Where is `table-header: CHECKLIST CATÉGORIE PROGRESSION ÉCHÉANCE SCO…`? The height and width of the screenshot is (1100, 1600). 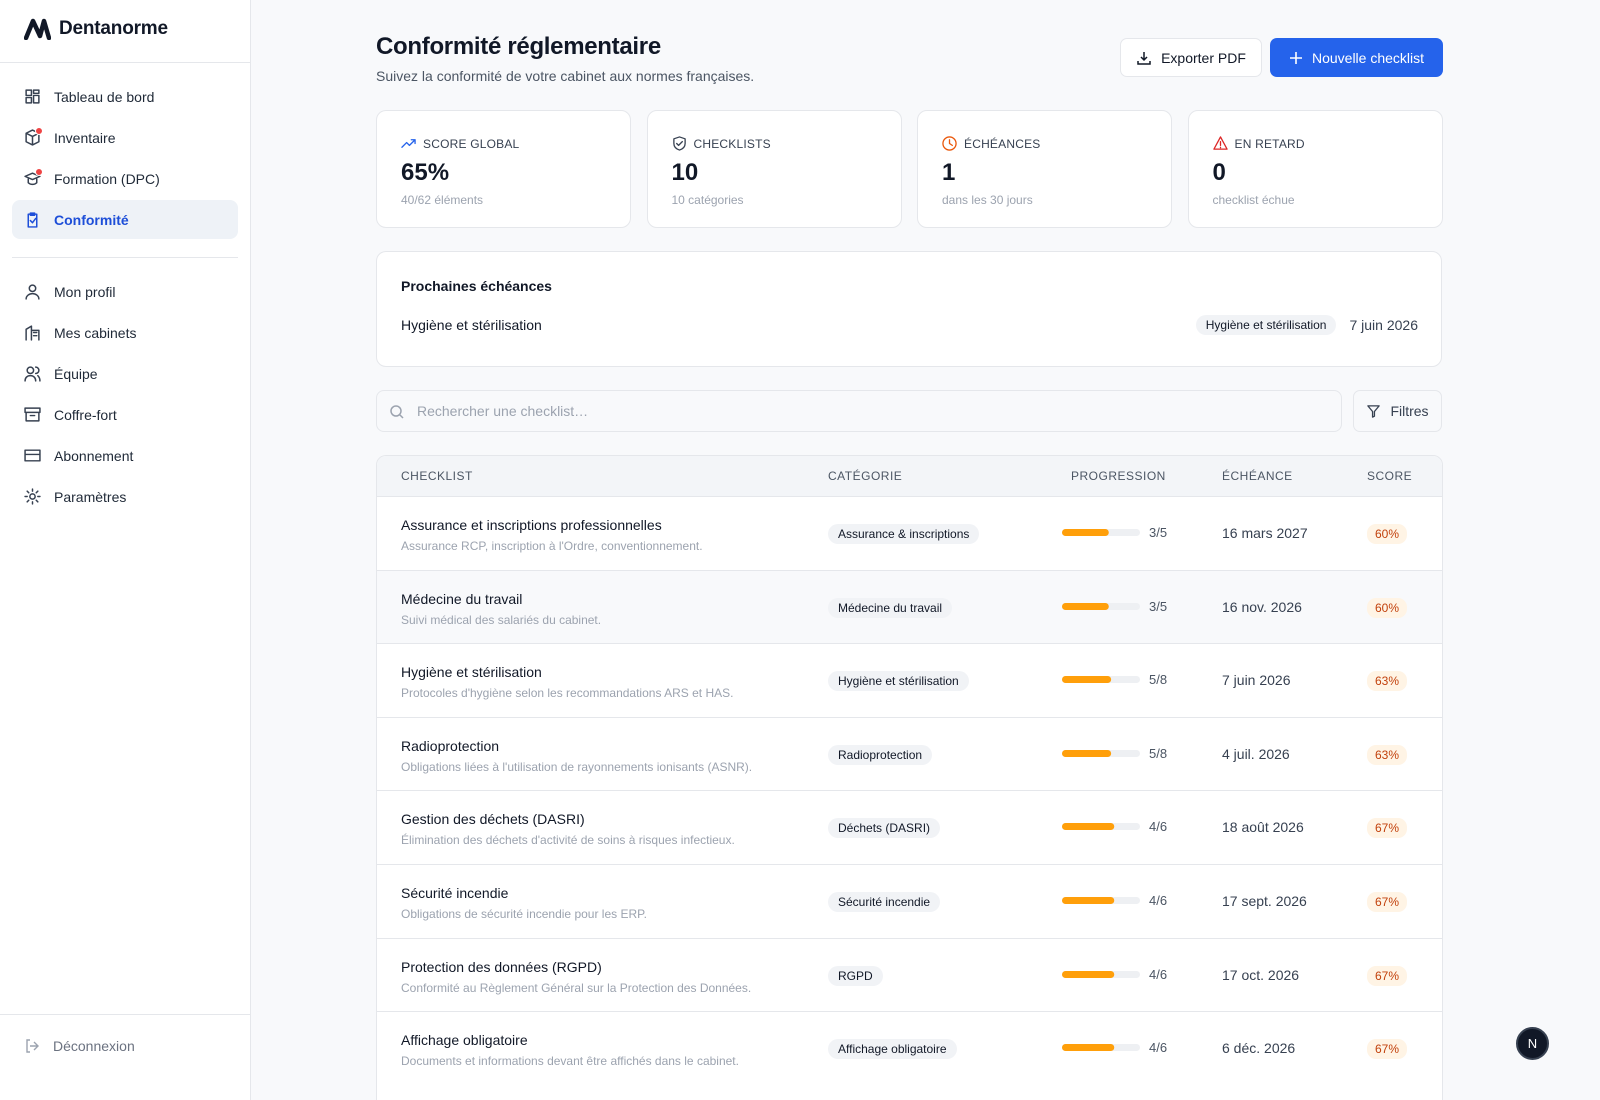 table-header: CHECKLIST CATÉGORIE PROGRESSION ÉCHÉANCE SCO… is located at coordinates (909, 476).